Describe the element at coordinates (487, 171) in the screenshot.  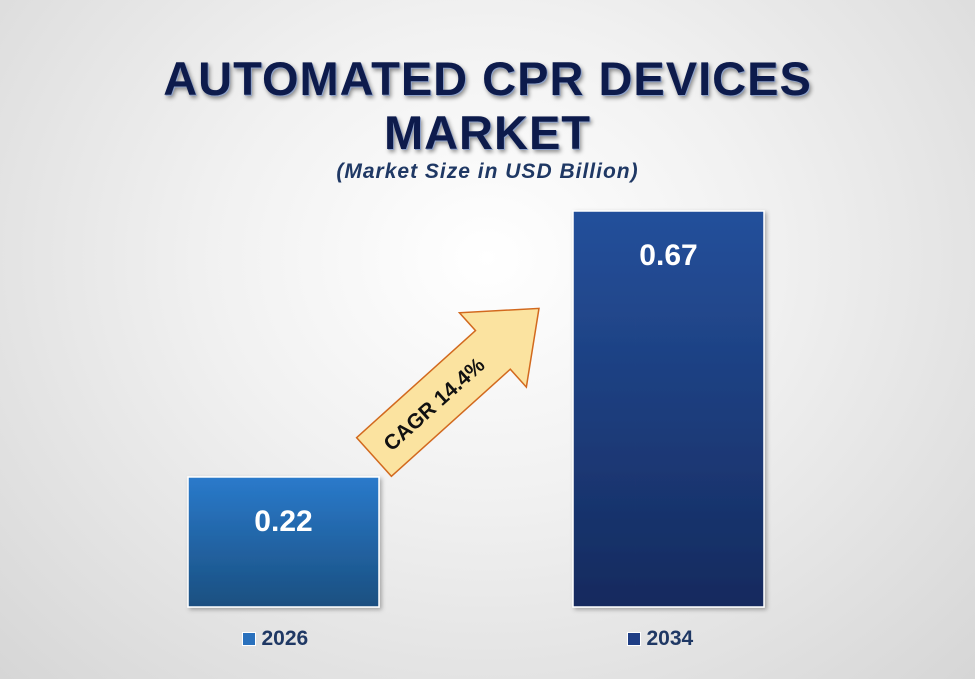
I see `chart-subtitle: (Market Size in USD Billion)` at that location.